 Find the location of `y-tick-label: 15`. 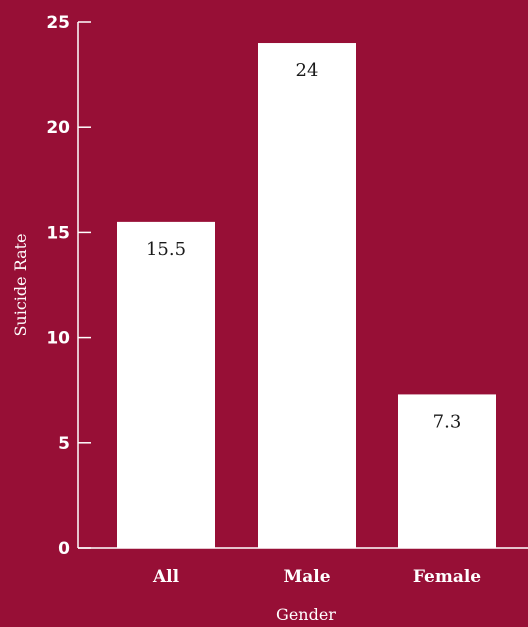

y-tick-label: 15 is located at coordinates (58, 233).